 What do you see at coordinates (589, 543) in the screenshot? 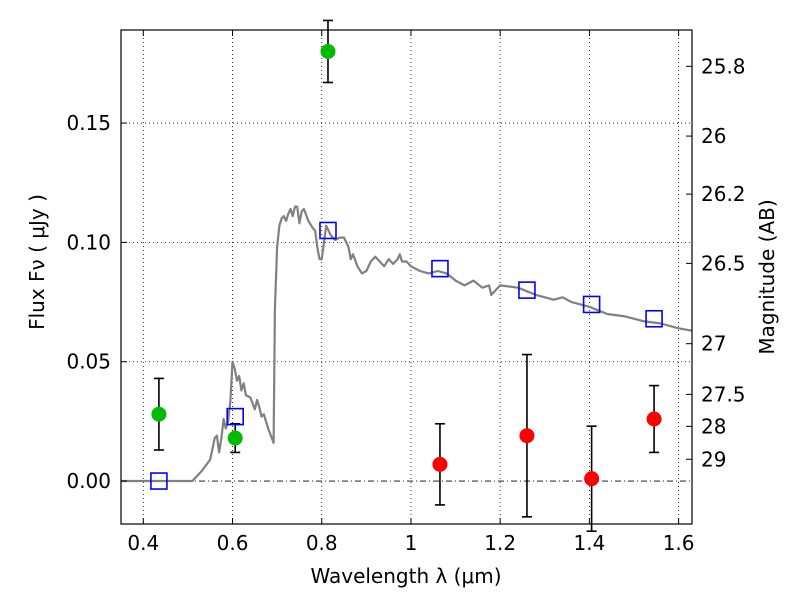
I see `x-tick-label: 1.4` at bounding box center [589, 543].